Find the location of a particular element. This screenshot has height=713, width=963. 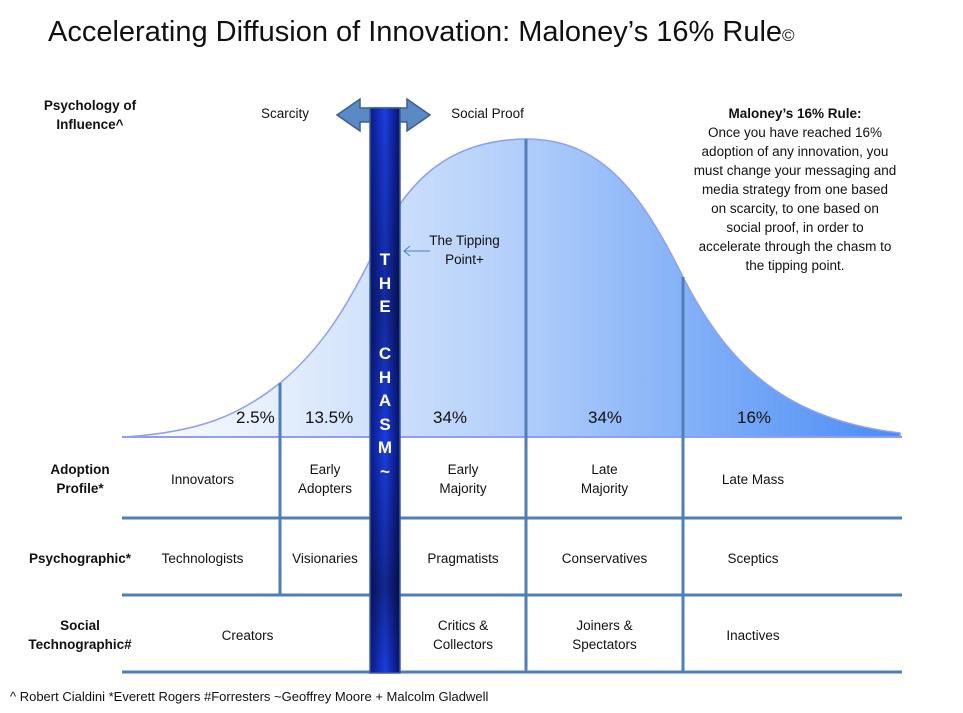

cell-line: Pragmatists is located at coordinates (463, 558).